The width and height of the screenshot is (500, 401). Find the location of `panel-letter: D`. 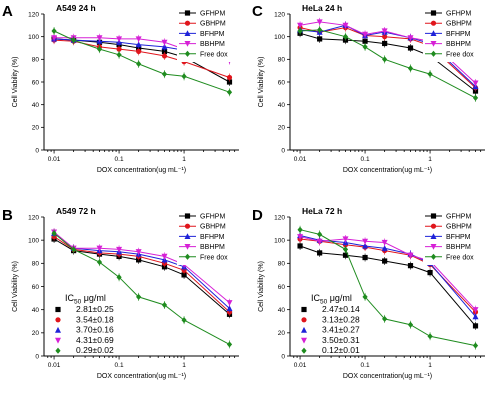

panel-letter: D is located at coordinates (257, 215).